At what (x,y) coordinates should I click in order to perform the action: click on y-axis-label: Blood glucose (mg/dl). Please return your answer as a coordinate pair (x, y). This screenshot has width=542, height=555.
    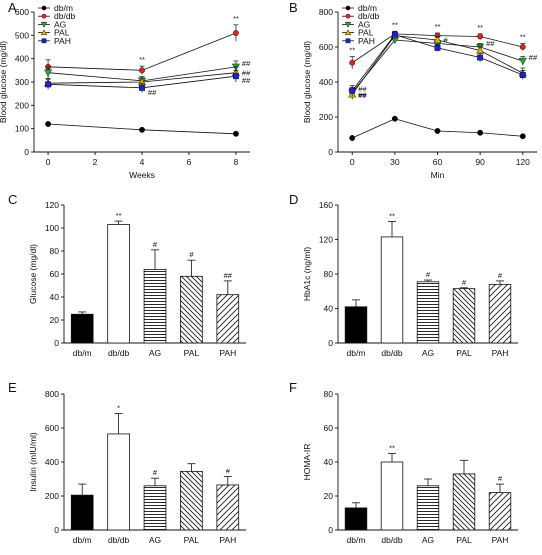
    Looking at the image, I should click on (4, 82).